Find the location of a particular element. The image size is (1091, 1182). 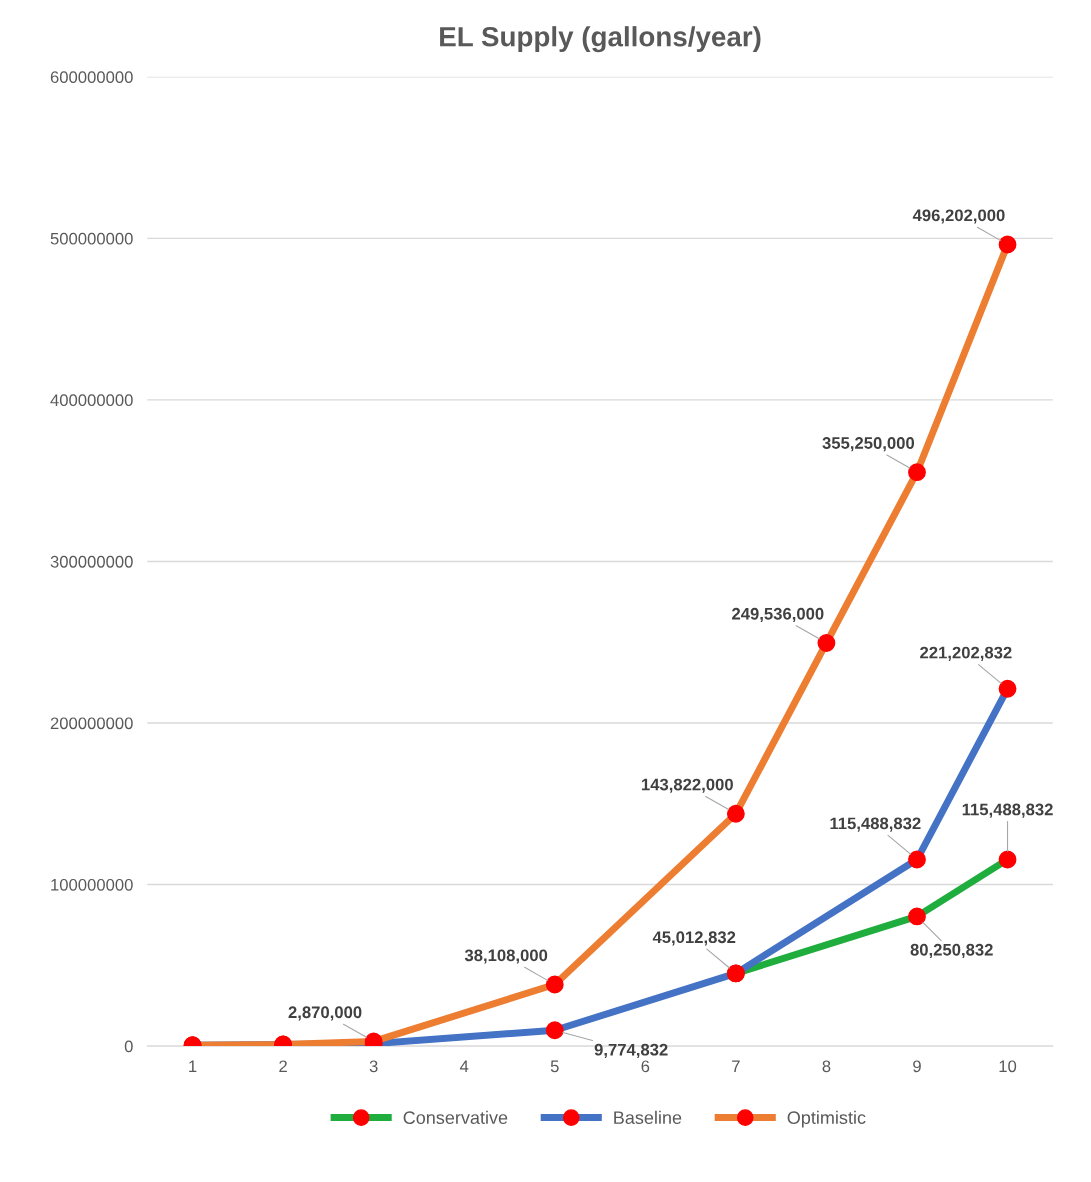

x-tick-label: 5 is located at coordinates (554, 1066).